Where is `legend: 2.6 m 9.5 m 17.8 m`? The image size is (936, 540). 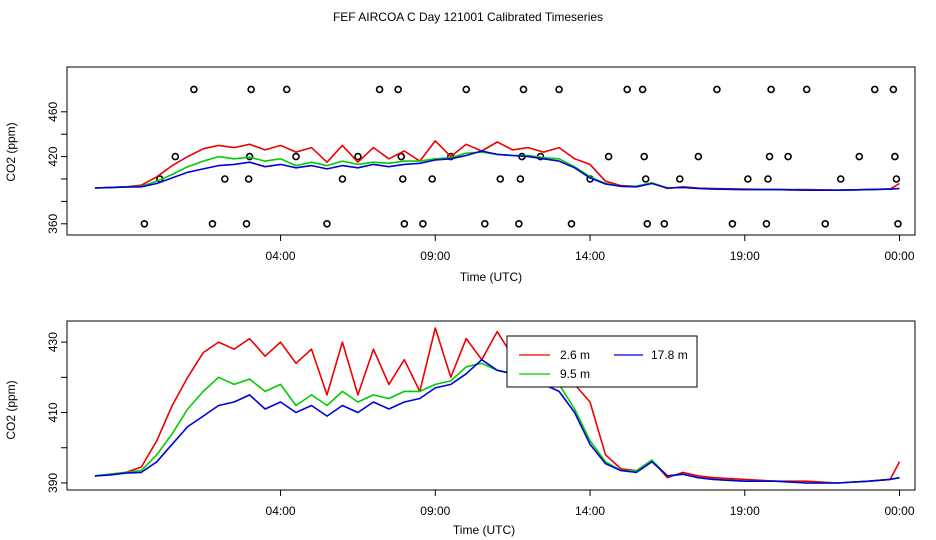 legend: 2.6 m 9.5 m 17.8 m is located at coordinates (602, 361).